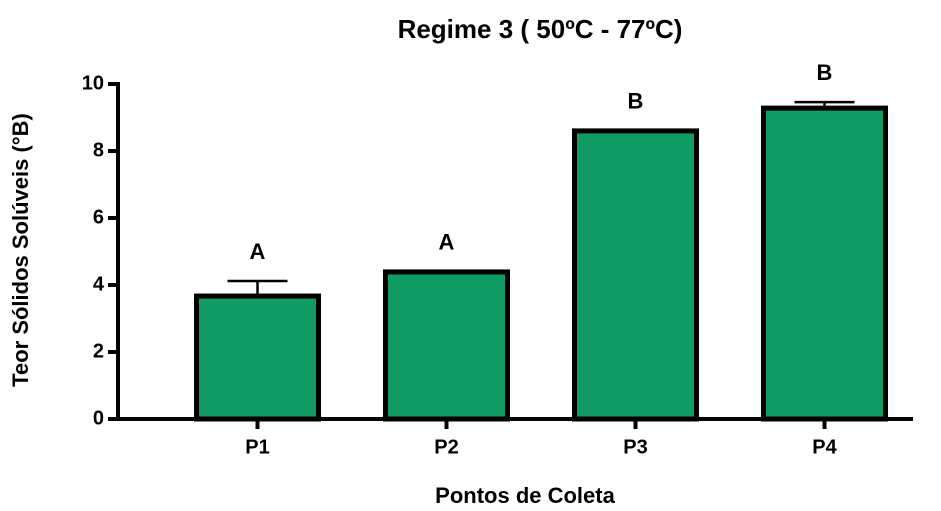 This screenshot has width=941, height=511. I want to click on chart-title: Regime 3 ( 50ºC - 77ºC), so click(540, 29).